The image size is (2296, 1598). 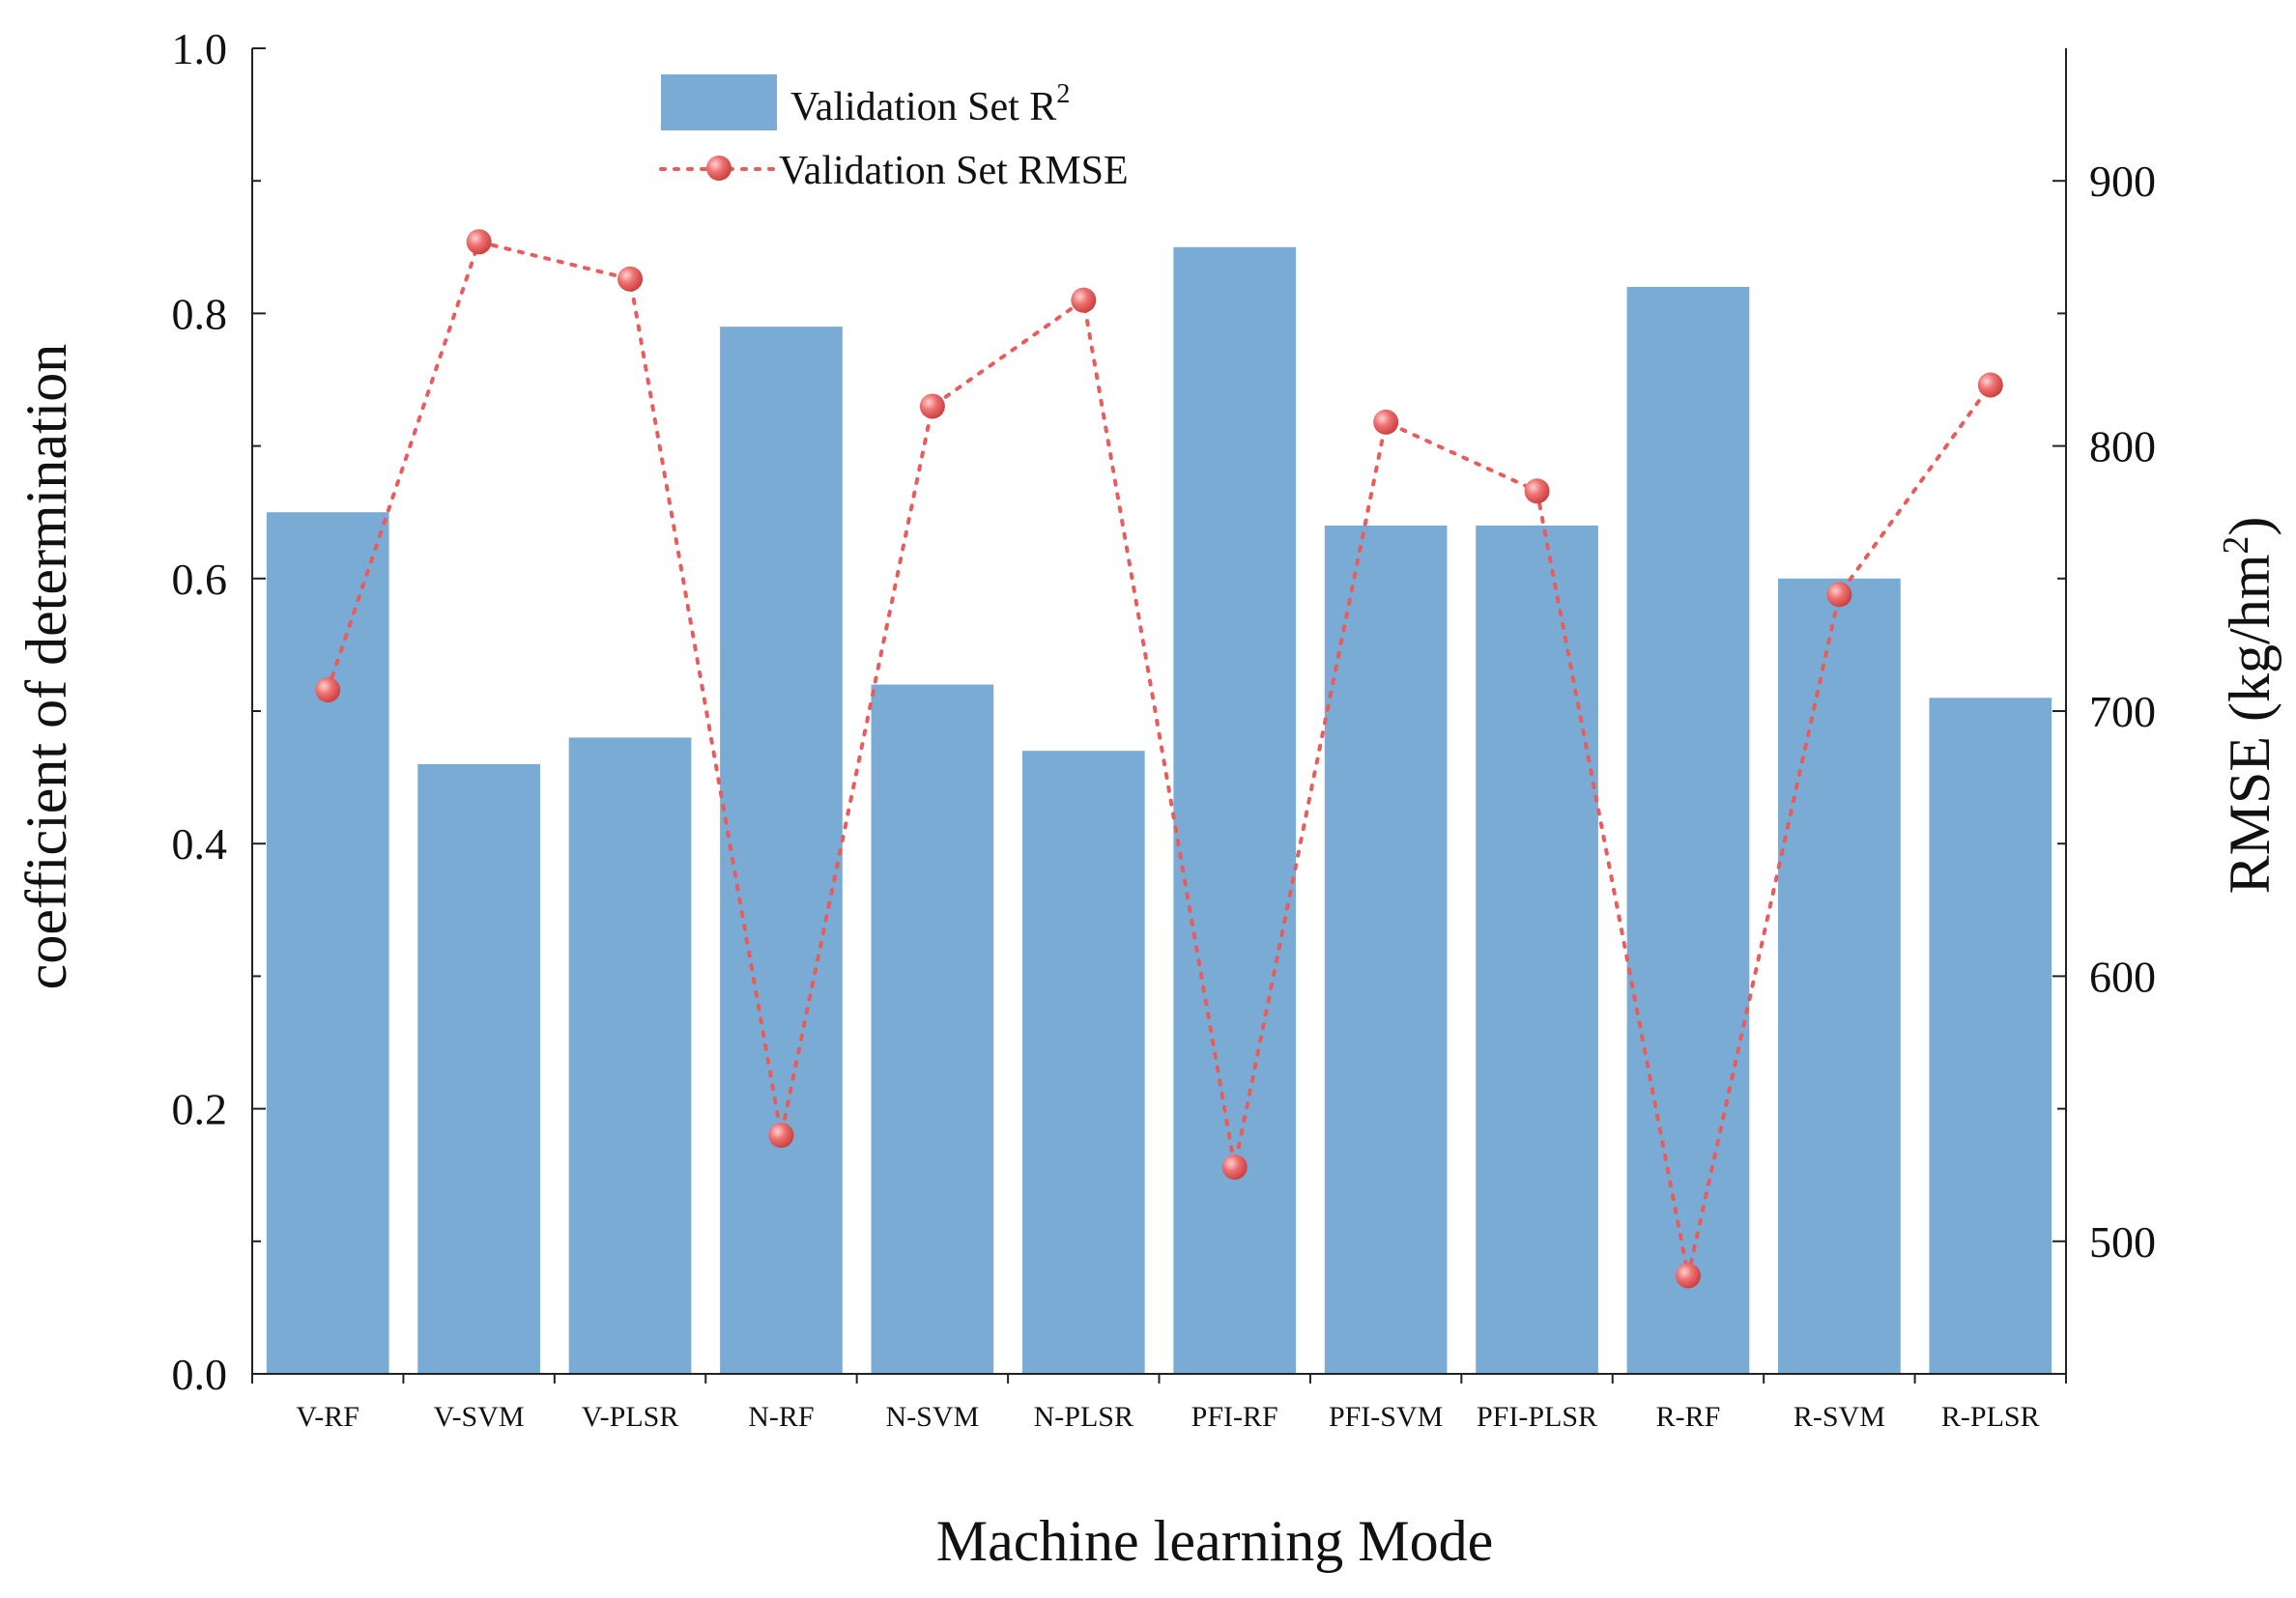 What do you see at coordinates (200, 313) in the screenshot?
I see `left-tick-label: 0.8` at bounding box center [200, 313].